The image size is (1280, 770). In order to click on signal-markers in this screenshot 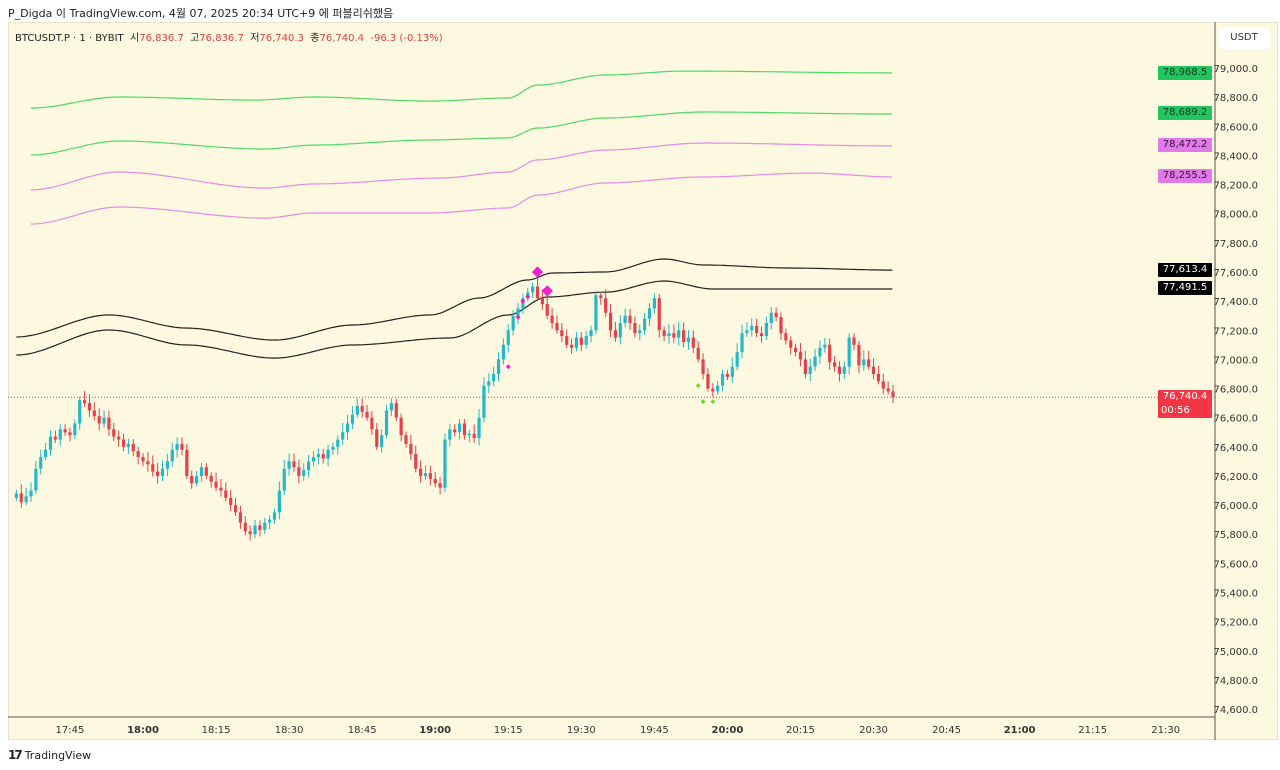, I will do `click(610, 335)`.